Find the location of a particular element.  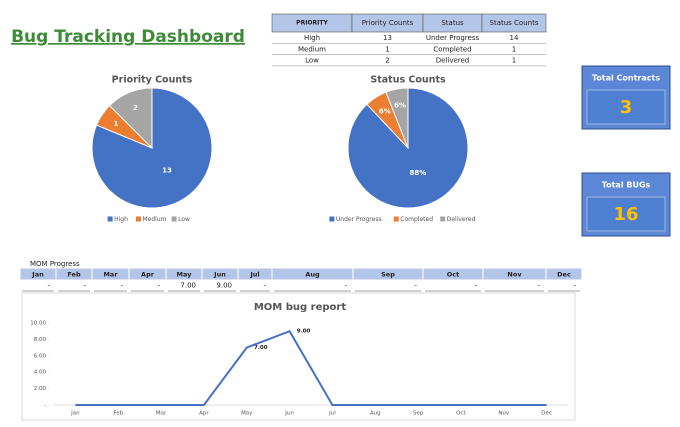

y-tick-label: 10.00 is located at coordinates (38, 324).